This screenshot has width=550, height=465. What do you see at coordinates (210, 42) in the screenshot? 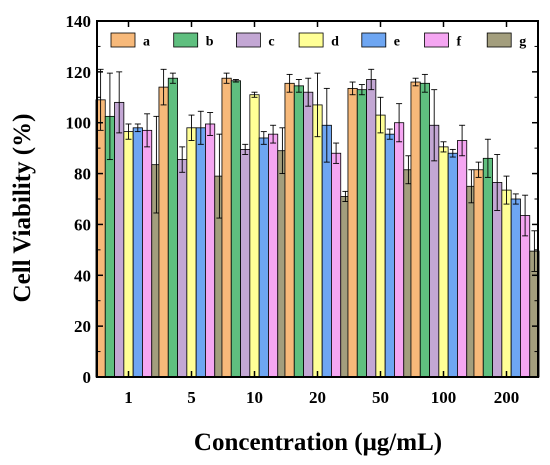
I see `legend-label-b: b` at bounding box center [210, 42].